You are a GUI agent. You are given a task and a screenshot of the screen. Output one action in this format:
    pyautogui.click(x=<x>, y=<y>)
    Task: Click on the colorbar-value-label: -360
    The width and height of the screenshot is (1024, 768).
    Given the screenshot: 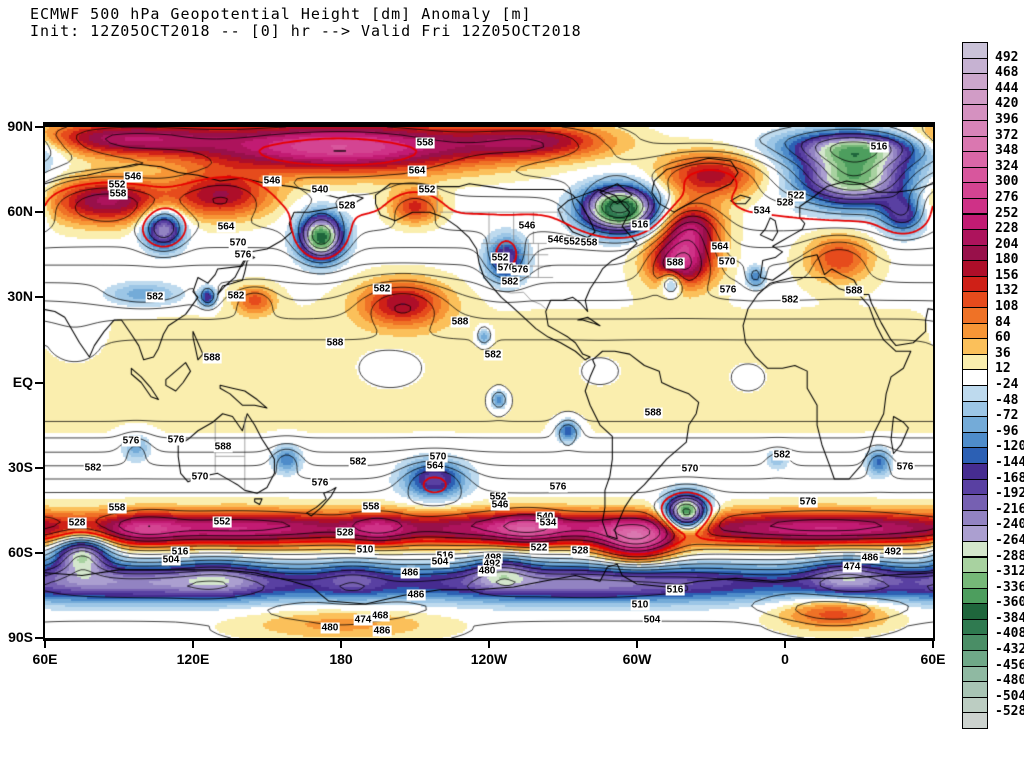 What is the action you would take?
    pyautogui.click(x=1009, y=603)
    